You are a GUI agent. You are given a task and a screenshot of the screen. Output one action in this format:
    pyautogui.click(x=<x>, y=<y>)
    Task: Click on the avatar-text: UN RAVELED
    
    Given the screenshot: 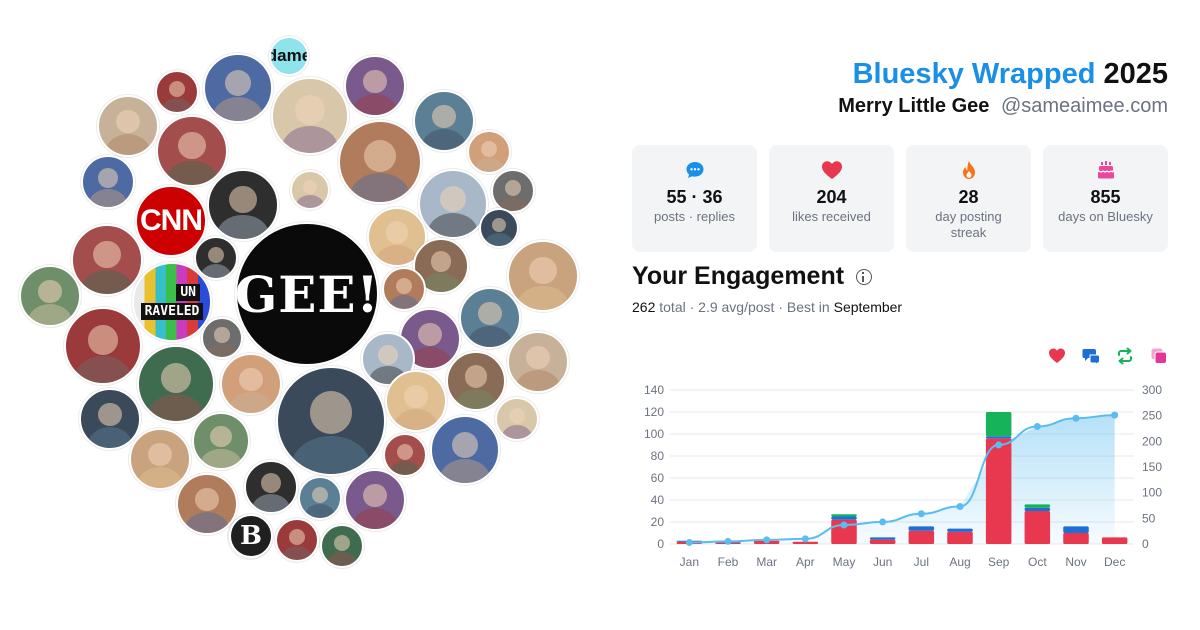 What is the action you would take?
    pyautogui.click(x=172, y=302)
    